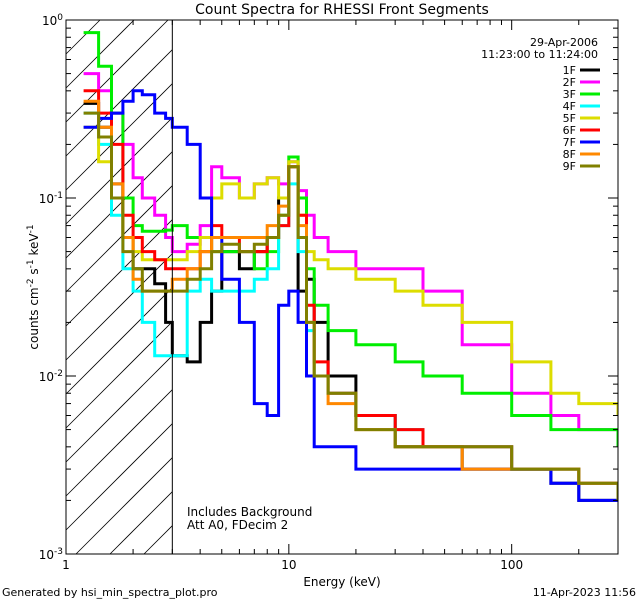 This screenshot has width=640, height=600. What do you see at coordinates (51, 376) in the screenshot?
I see `y-tick-label: 10⁻²` at bounding box center [51, 376].